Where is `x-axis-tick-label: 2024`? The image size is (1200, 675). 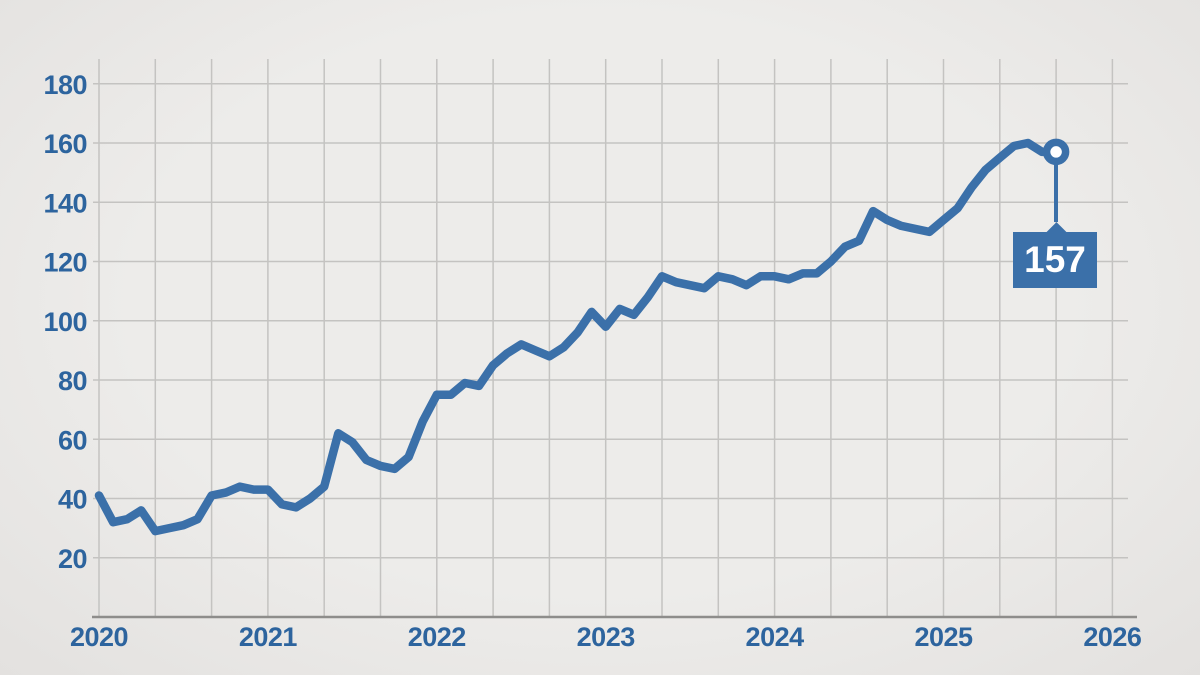 x-axis-tick-label: 2024 is located at coordinates (775, 637).